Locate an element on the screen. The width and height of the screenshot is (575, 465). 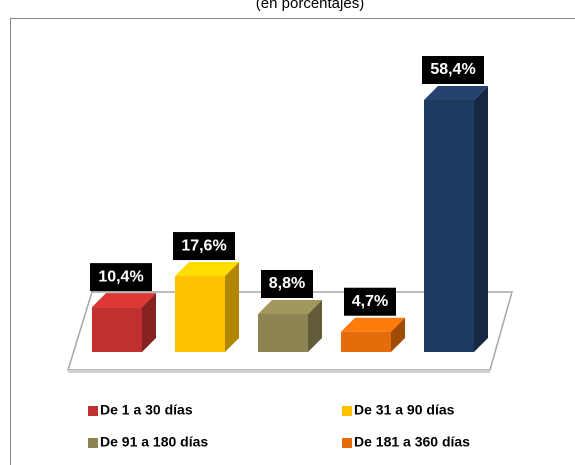
legend-label: De 31 a 90 días is located at coordinates (404, 410).